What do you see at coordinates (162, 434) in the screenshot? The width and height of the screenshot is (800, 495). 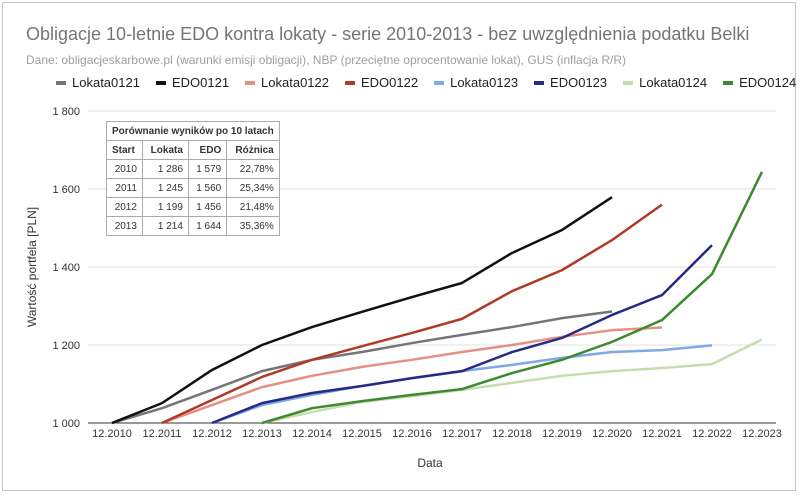 I see `x-tick-label: 12.2011` at bounding box center [162, 434].